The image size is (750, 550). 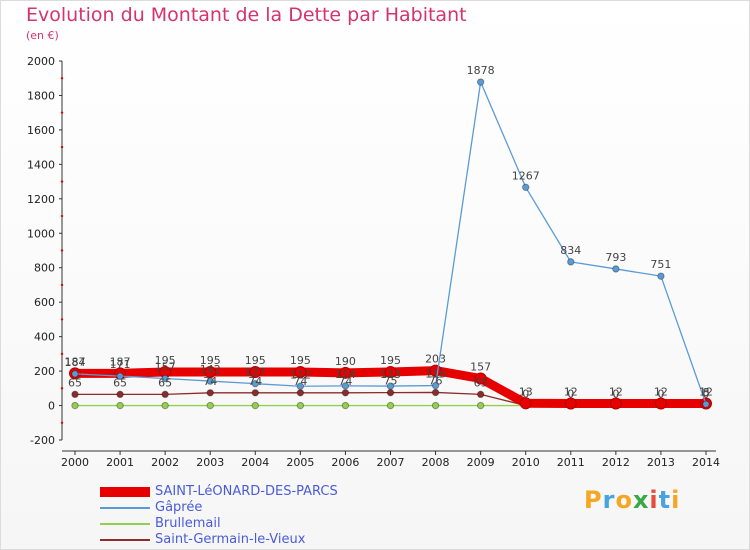 What do you see at coordinates (42, 35) in the screenshot?
I see `chart-unit: (en €)` at bounding box center [42, 35].